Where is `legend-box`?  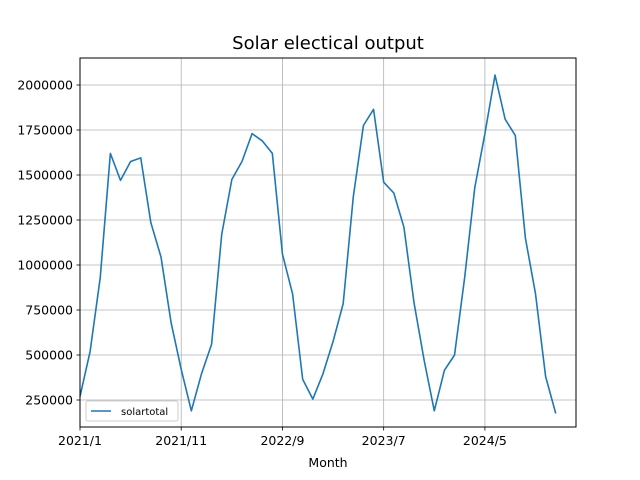 legend-box is located at coordinates (132, 411).